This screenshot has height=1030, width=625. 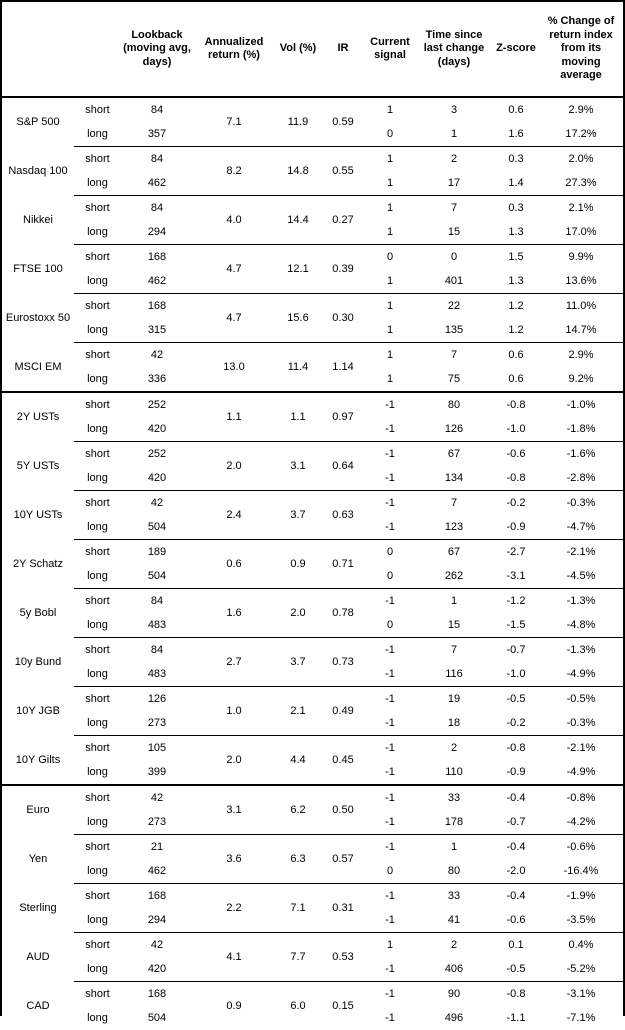 What do you see at coordinates (581, 429) in the screenshot?
I see `pct-change-cell: -1.8%` at bounding box center [581, 429].